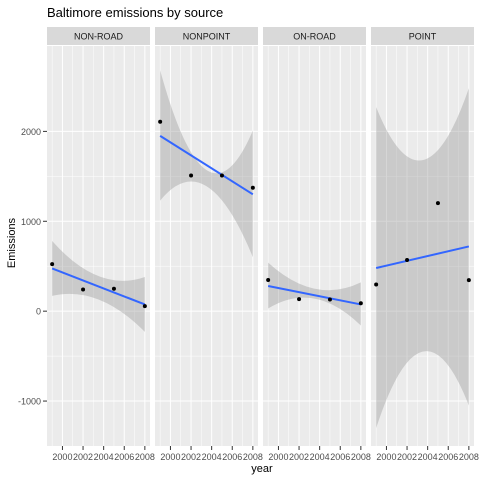  I want to click on y-tick-label: 2000, so click(31, 132).